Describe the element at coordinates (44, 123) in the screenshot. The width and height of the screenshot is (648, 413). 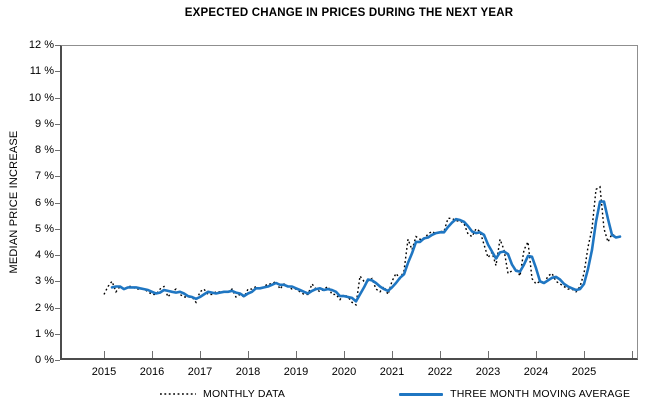
I see `y-tick-label: 9 %` at that location.